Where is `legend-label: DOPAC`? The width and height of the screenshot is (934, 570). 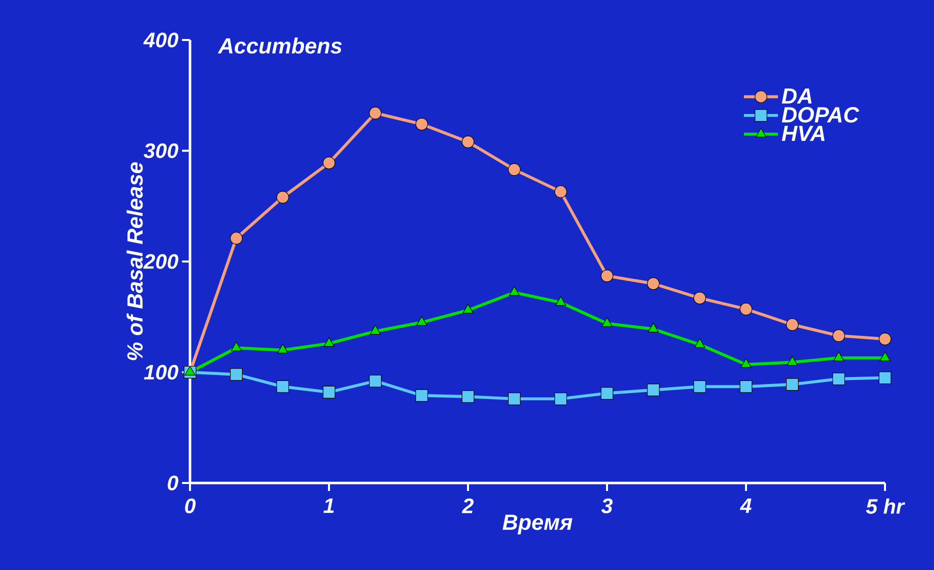
legend-label: DOPAC is located at coordinates (821, 115).